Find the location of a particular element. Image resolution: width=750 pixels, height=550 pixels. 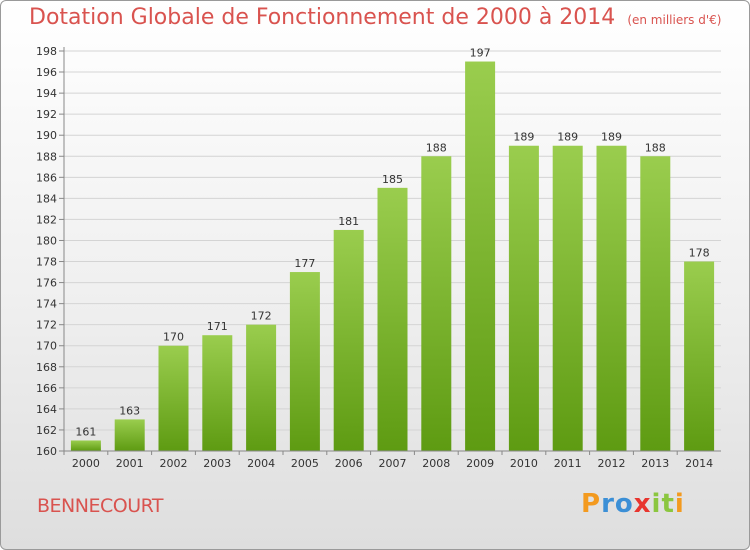

y-tick-label: 168 is located at coordinates (46, 367).